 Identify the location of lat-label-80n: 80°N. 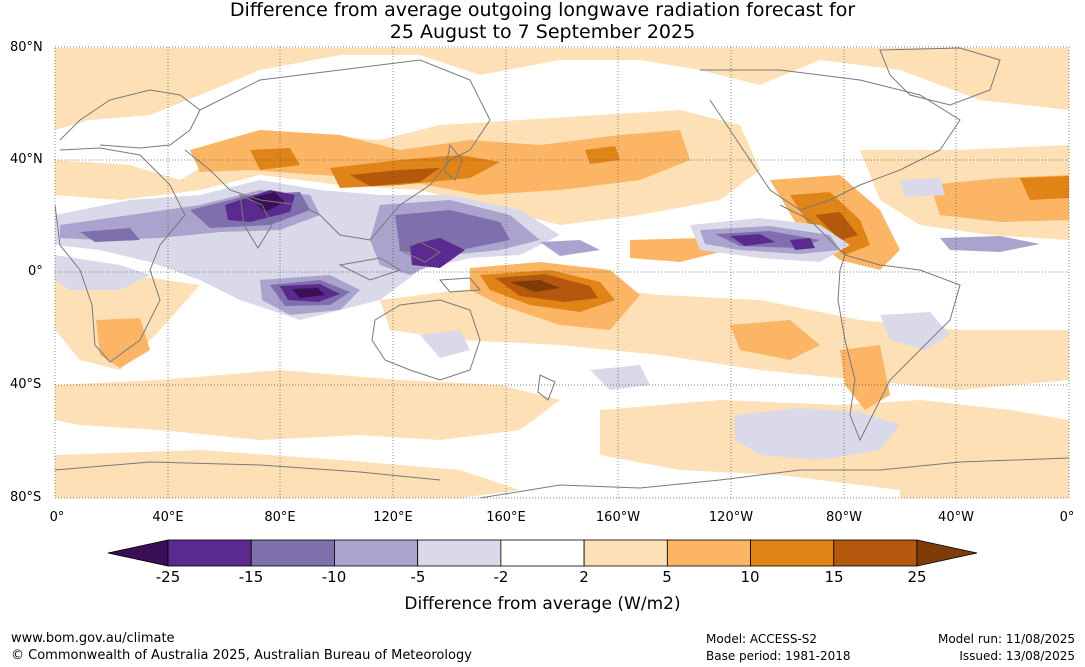
(26, 47).